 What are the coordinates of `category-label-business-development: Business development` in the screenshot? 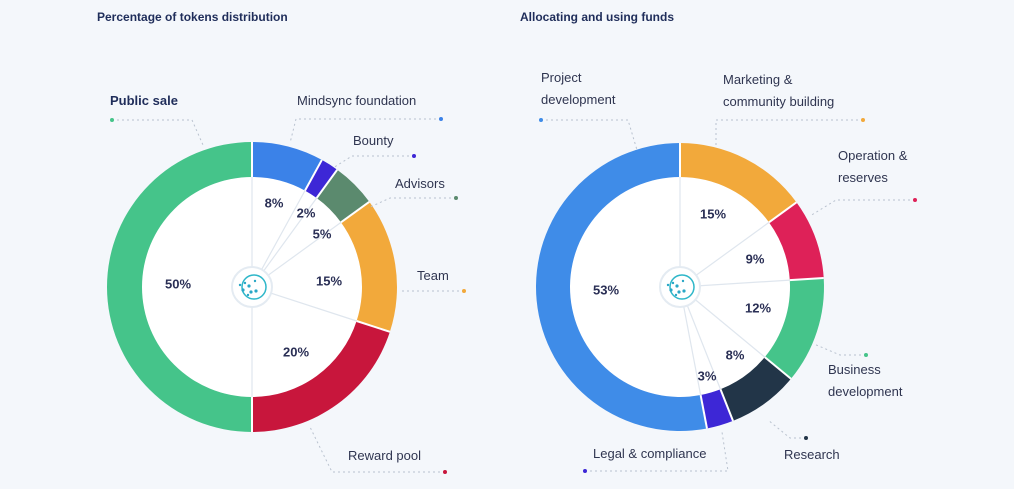 It's located at (865, 380).